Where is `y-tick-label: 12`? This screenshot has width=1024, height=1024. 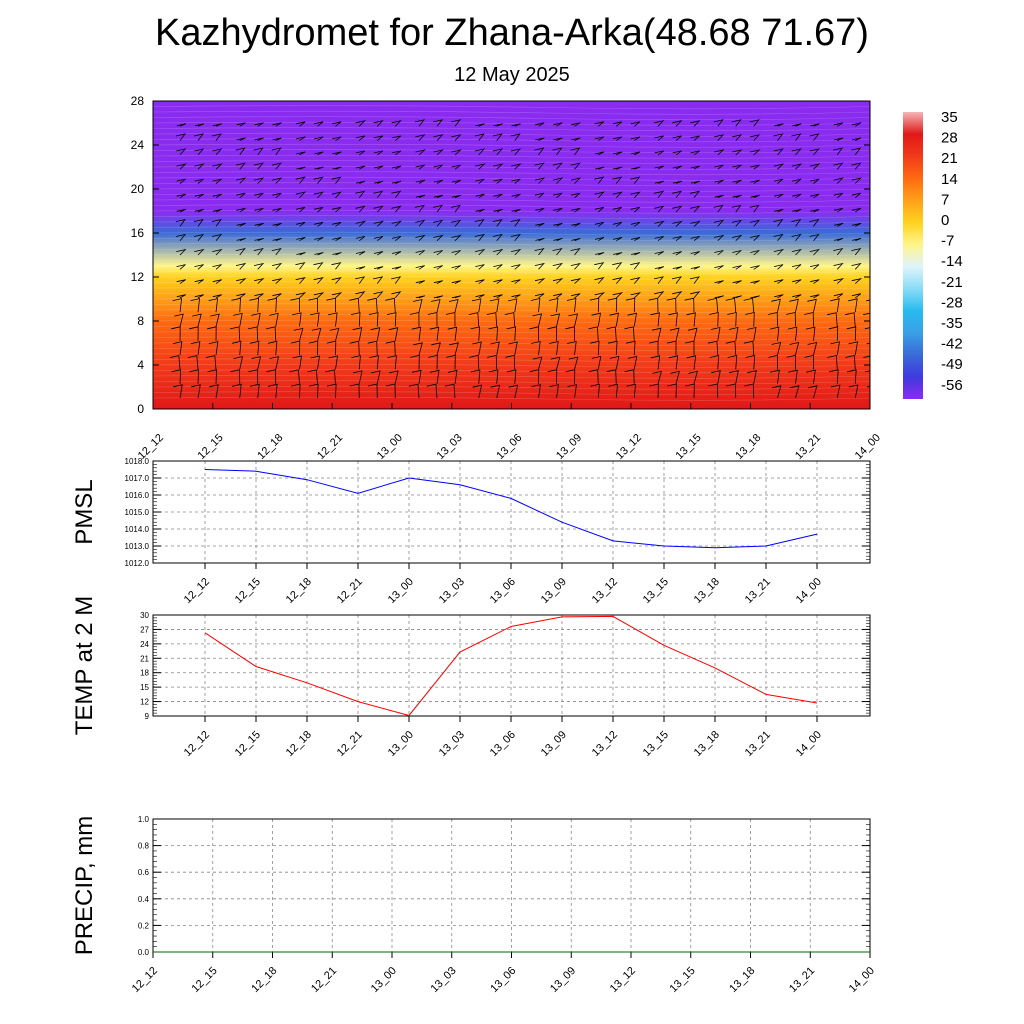
y-tick-label: 12 is located at coordinates (144, 702).